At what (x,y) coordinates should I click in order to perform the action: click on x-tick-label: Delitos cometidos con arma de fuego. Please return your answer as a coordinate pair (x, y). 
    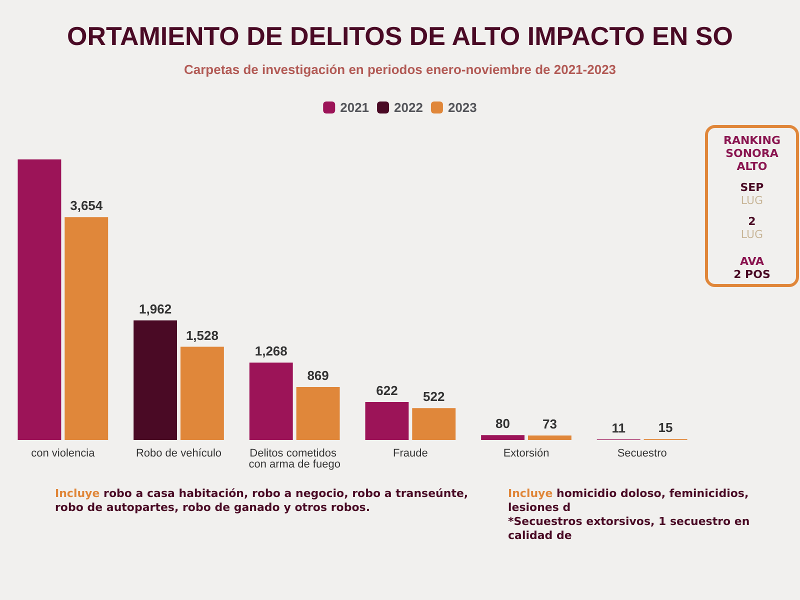
    Looking at the image, I should click on (294, 459).